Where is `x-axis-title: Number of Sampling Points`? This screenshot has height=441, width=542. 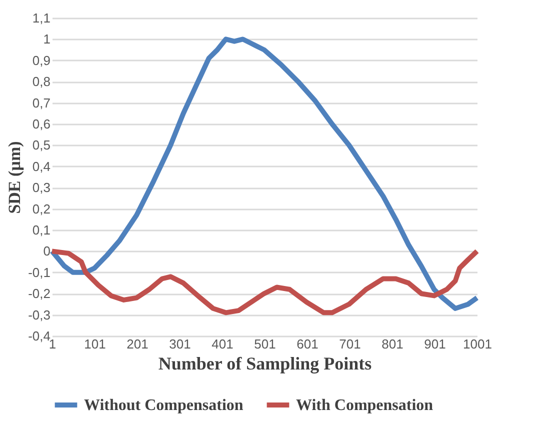
x-axis-title: Number of Sampling Points is located at coordinates (265, 364).